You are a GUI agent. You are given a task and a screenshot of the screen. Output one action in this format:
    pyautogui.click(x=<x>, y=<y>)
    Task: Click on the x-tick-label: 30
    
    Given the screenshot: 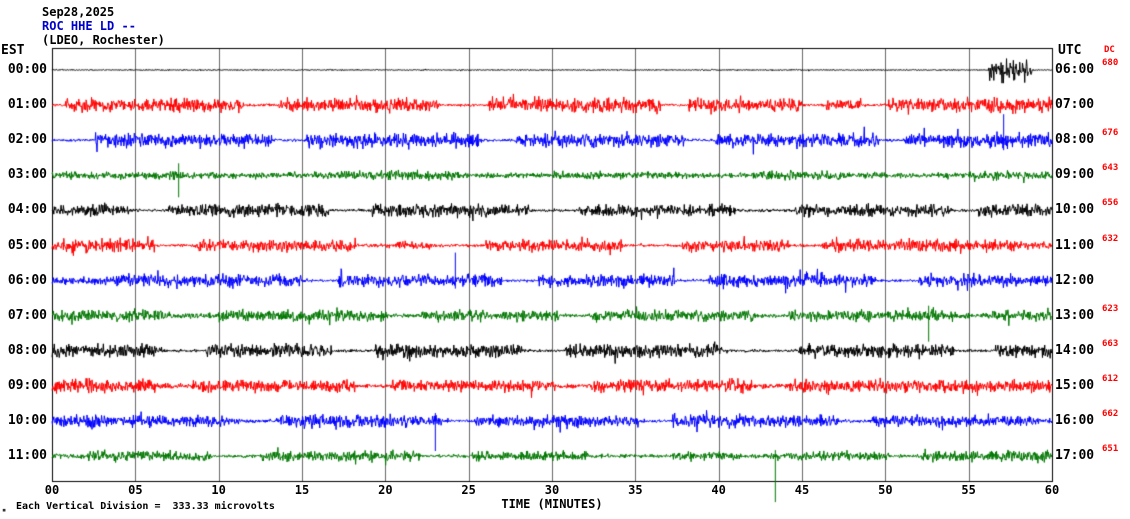 What is the action you would take?
    pyautogui.click(x=552, y=490)
    